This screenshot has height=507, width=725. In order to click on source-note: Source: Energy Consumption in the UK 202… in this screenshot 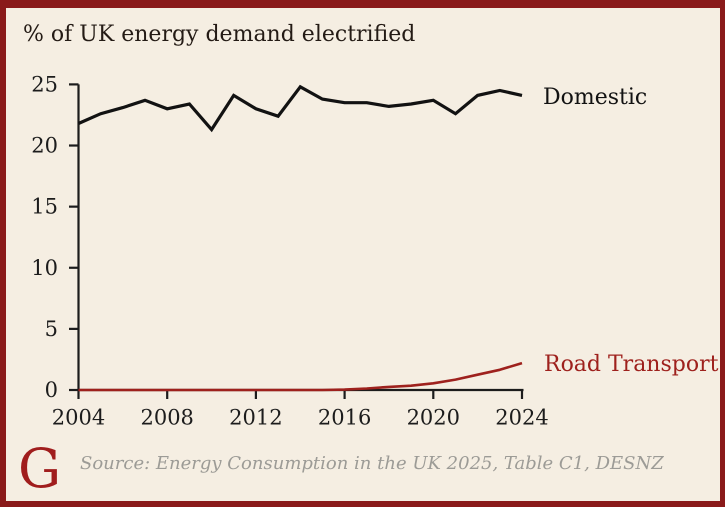, I will do `click(372, 463)`.